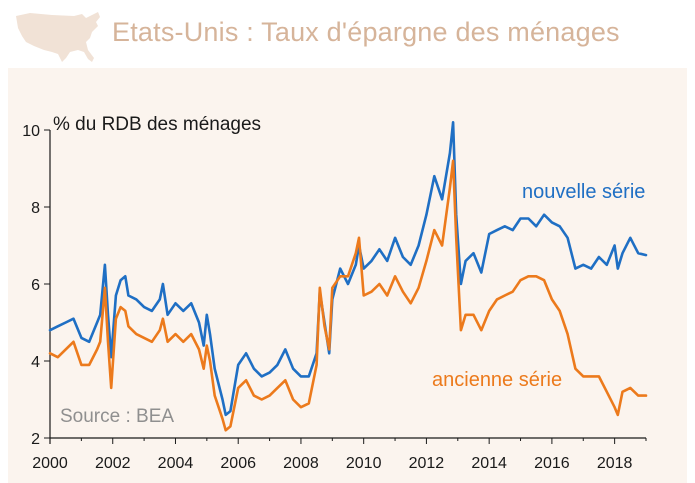  Describe the element at coordinates (35, 285) in the screenshot. I see `y-tick-label: 6` at that location.